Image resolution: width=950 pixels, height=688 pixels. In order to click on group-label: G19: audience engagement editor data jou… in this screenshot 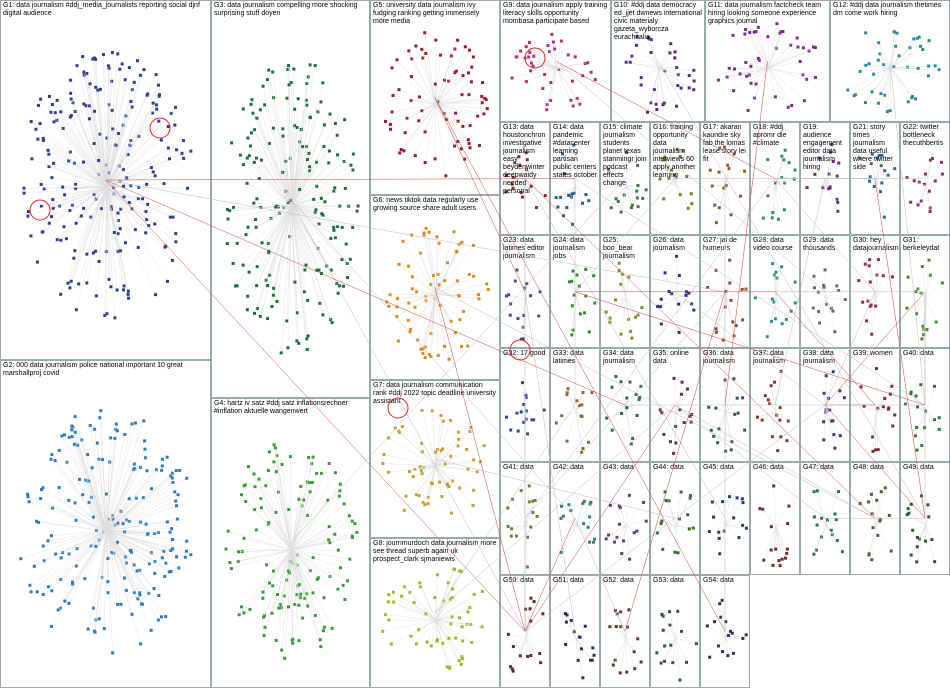, I will do `click(822, 147)`.